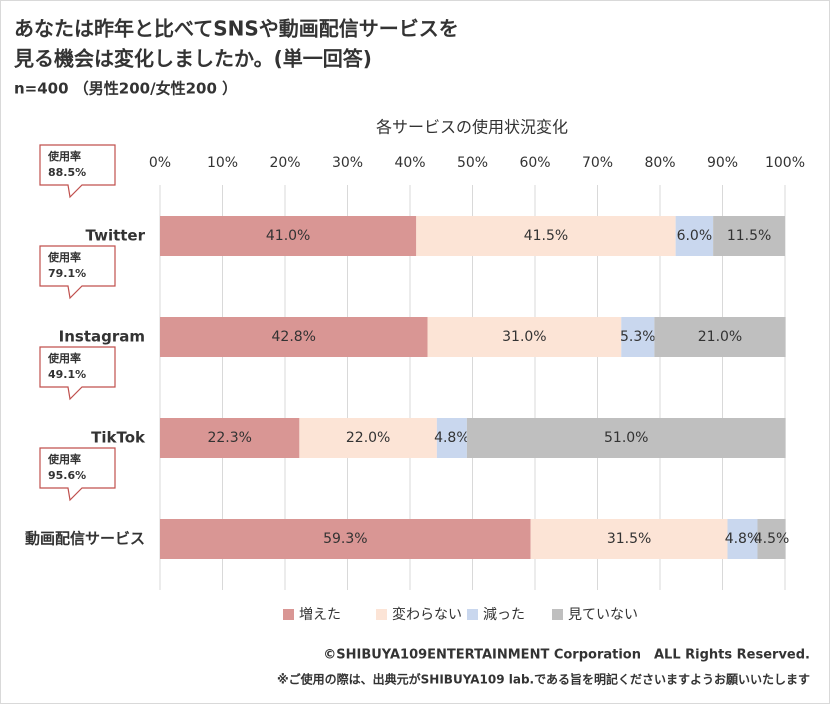 Image resolution: width=830 pixels, height=704 pixels. I want to click on plot-title: 各サービスの使用状況変化, so click(472, 127).